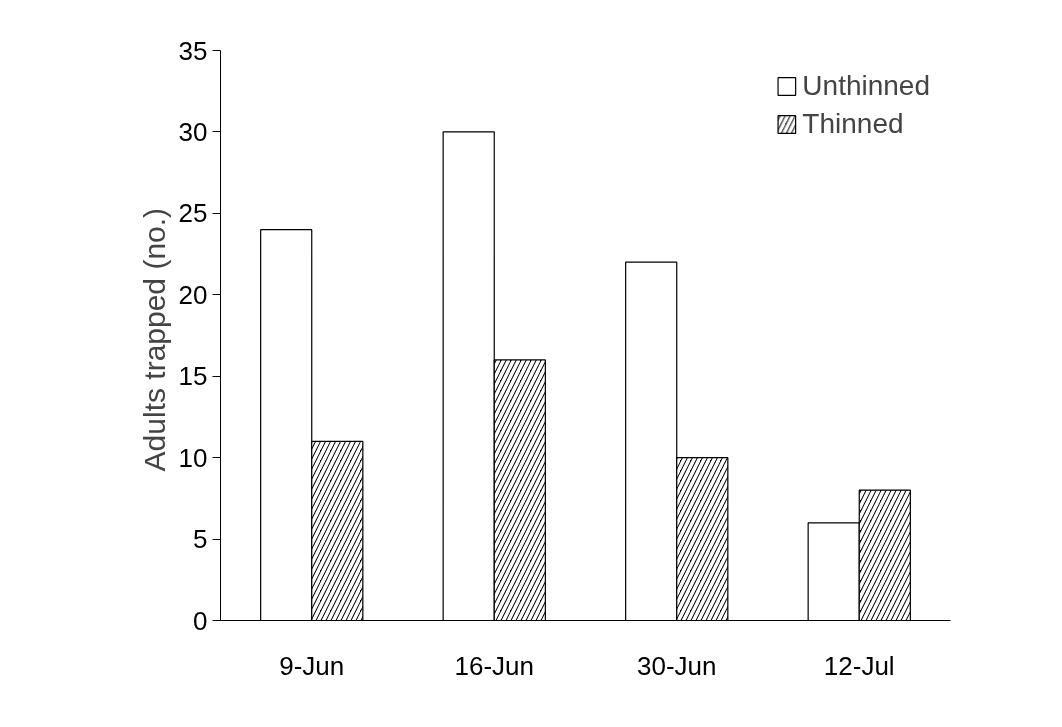  I want to click on y-tick-label: 30, so click(193, 131).